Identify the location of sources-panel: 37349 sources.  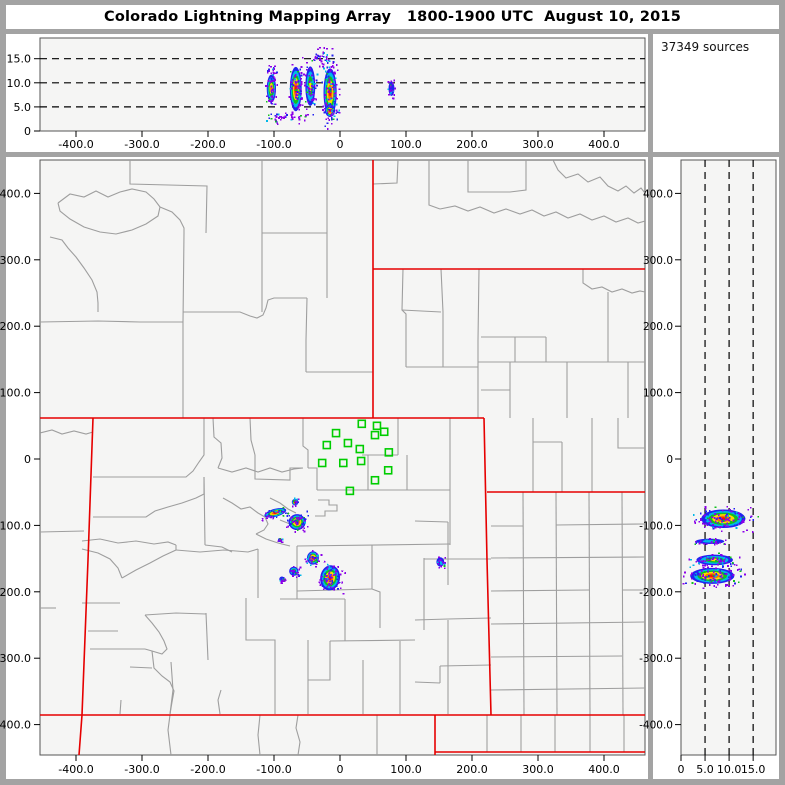
(716, 93).